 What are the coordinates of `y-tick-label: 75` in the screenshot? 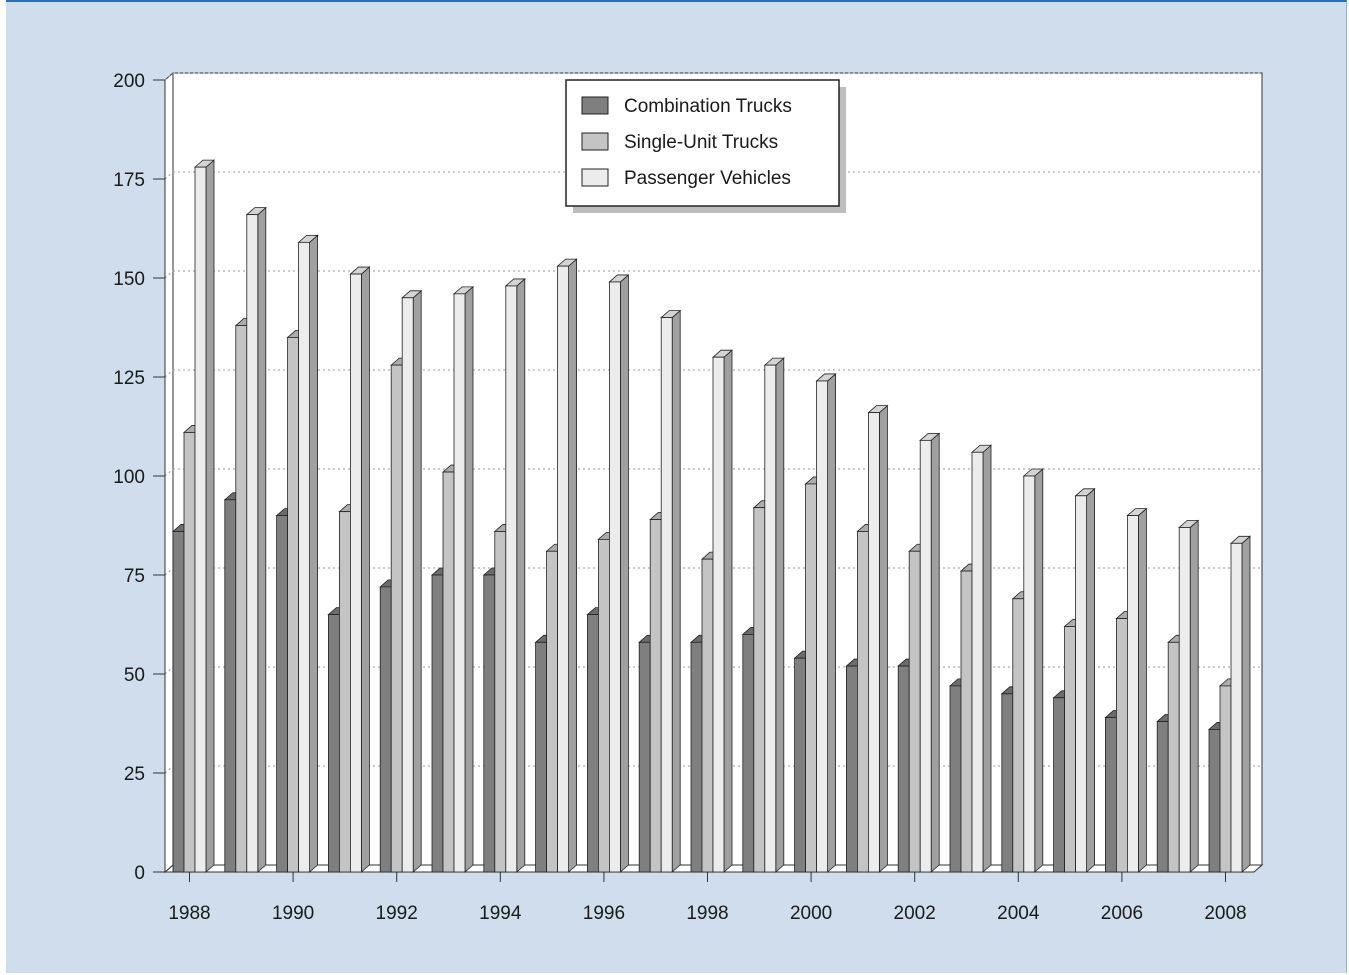 It's located at (134, 576).